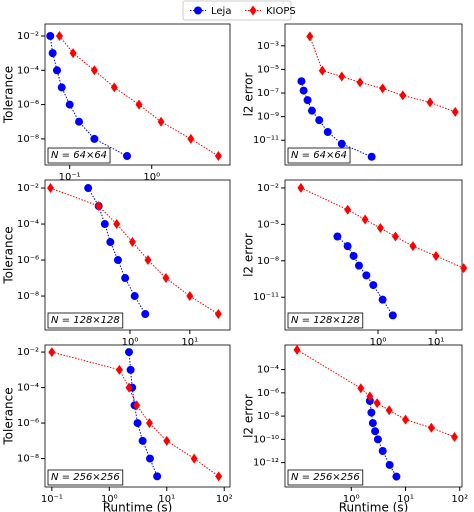 The width and height of the screenshot is (474, 512). Describe the element at coordinates (237, 10) in the screenshot. I see `legend-box` at that location.